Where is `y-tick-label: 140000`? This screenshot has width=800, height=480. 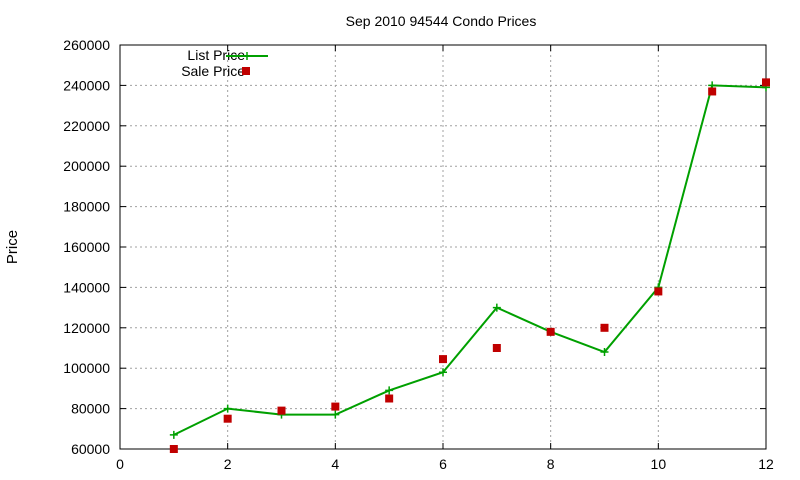
y-tick-label: 140000 is located at coordinates (86, 287).